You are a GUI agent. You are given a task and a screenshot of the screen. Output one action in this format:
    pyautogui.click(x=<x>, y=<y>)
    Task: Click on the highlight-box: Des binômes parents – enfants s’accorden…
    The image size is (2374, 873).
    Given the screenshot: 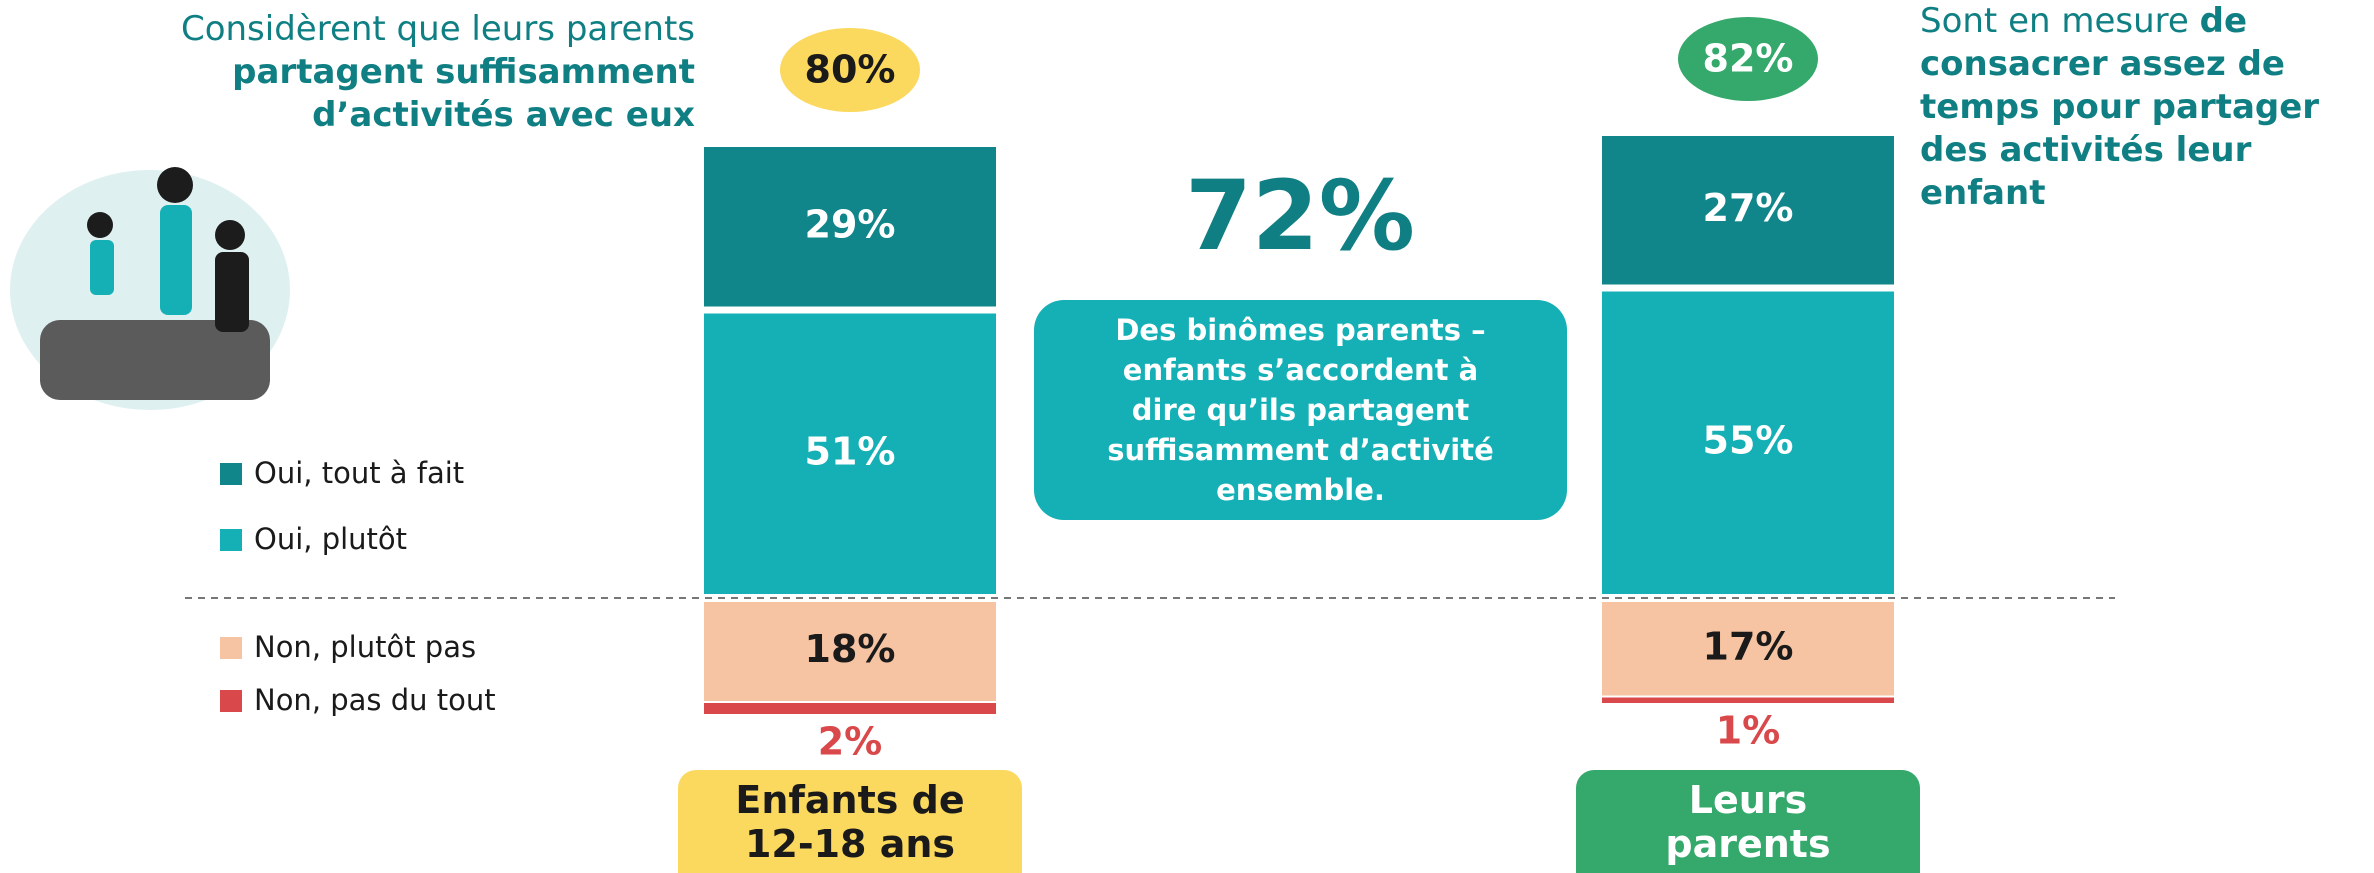 What is the action you would take?
    pyautogui.click(x=1300, y=410)
    